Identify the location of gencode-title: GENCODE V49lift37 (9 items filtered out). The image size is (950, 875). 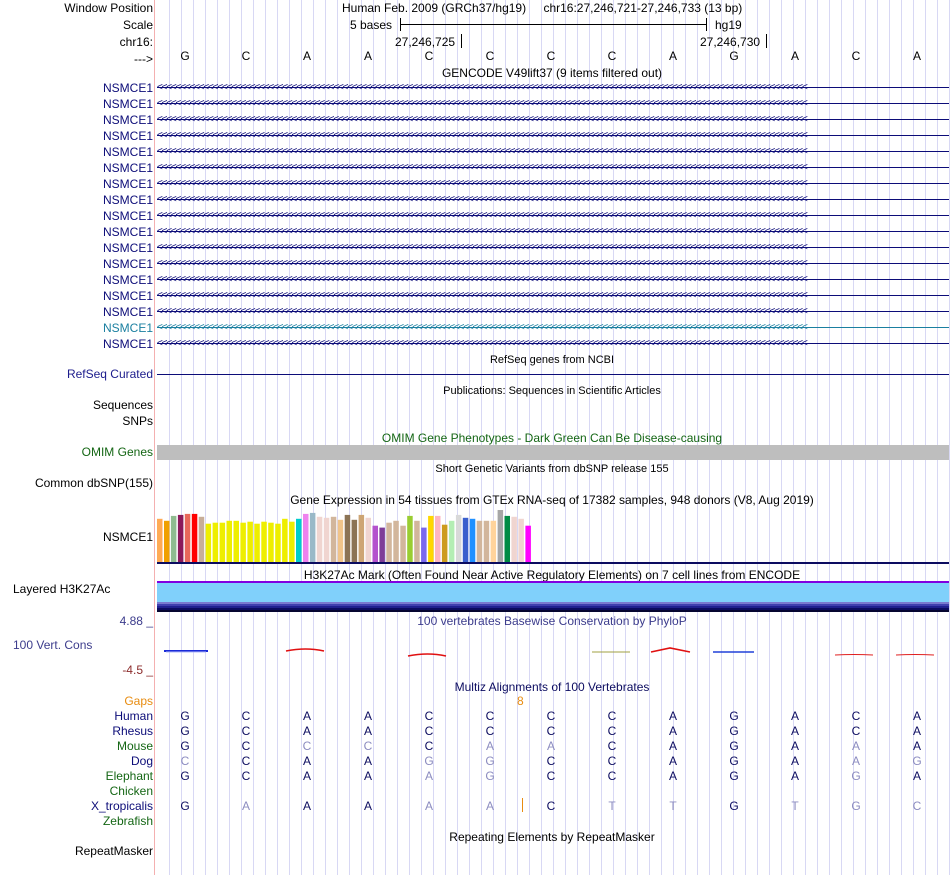
(552, 73).